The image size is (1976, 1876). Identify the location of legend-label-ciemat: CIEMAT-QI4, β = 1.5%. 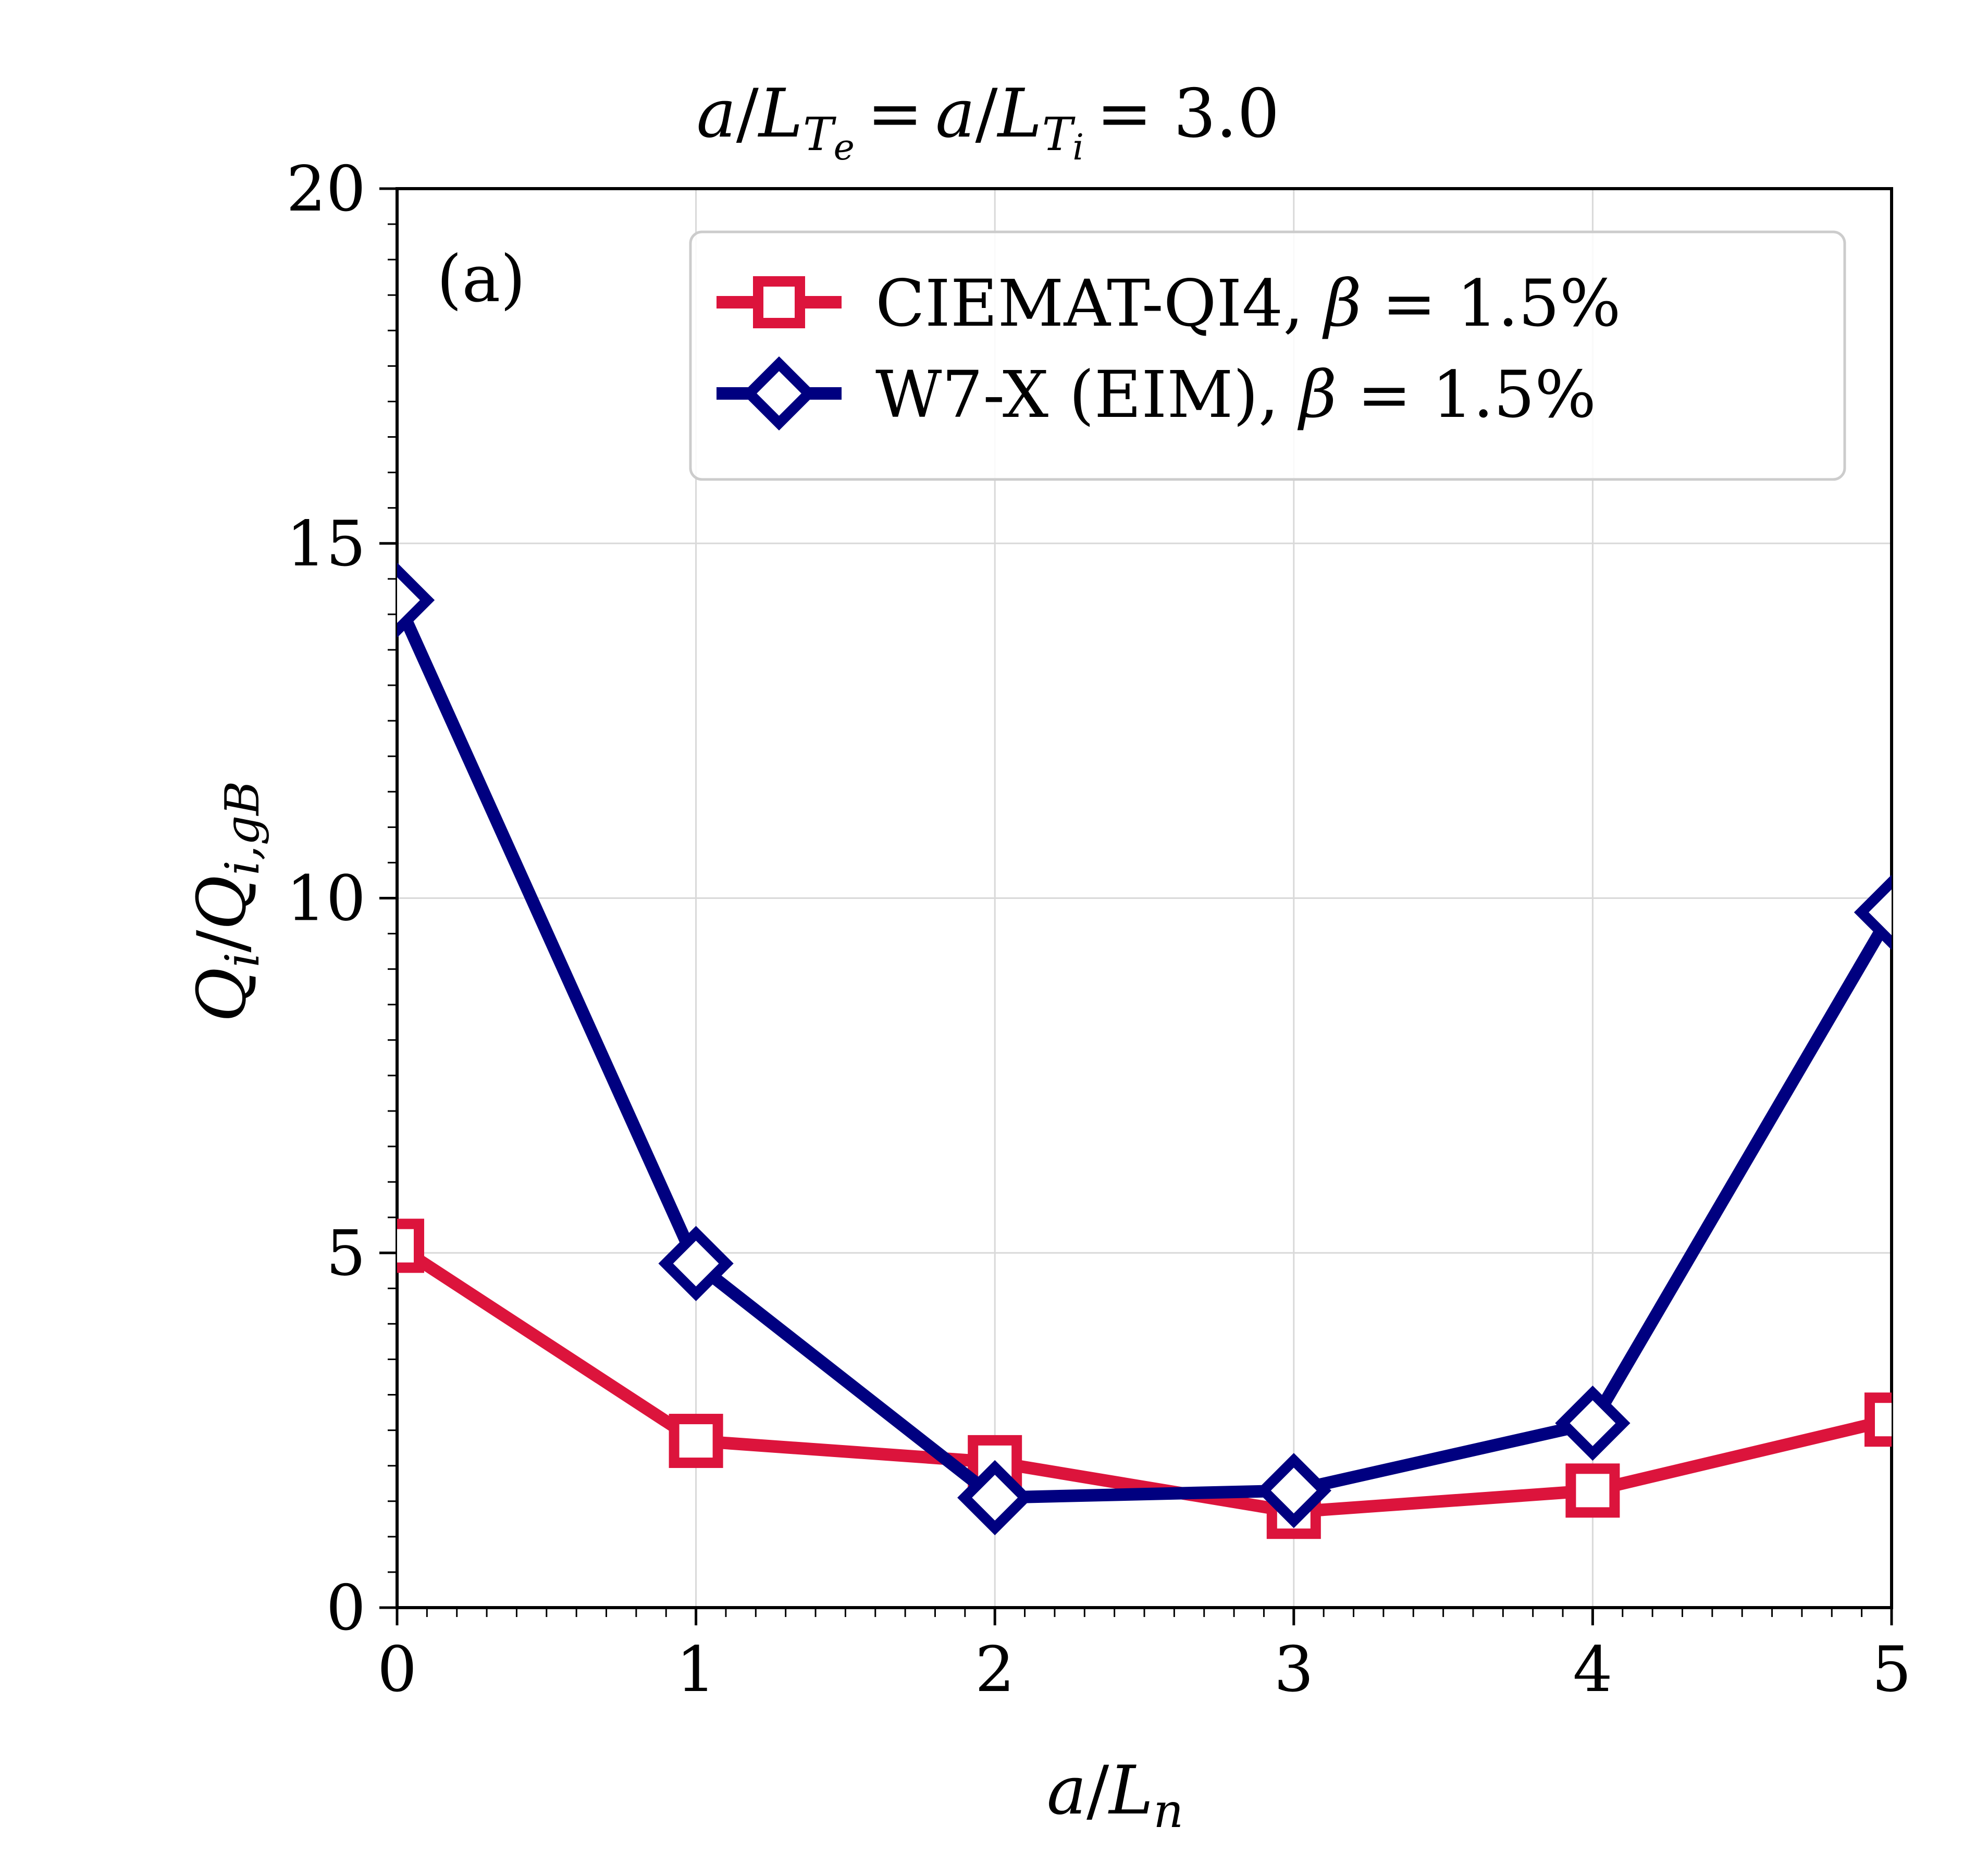
(1248, 303).